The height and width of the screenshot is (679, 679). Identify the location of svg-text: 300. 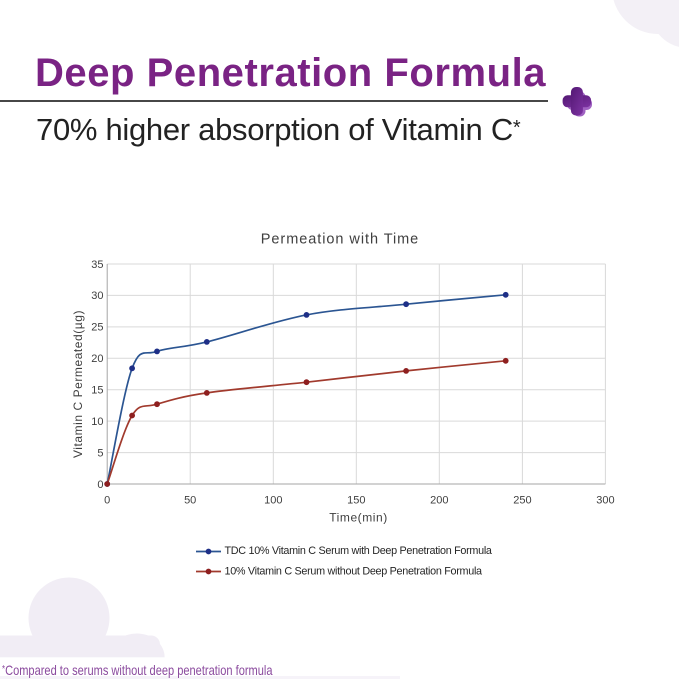
(605, 501).